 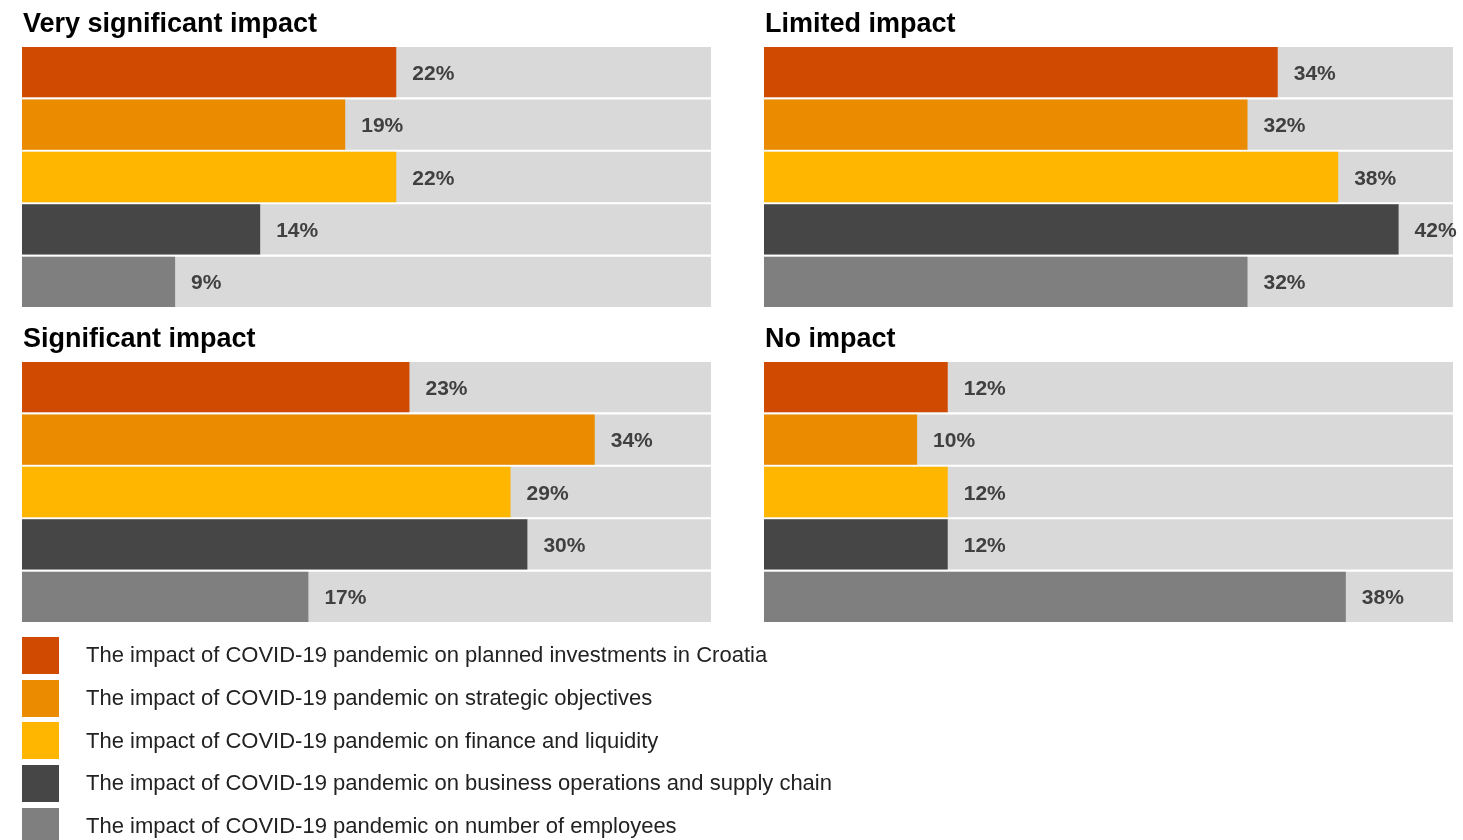 I want to click on chart-title: Limited impact, so click(x=860, y=22).